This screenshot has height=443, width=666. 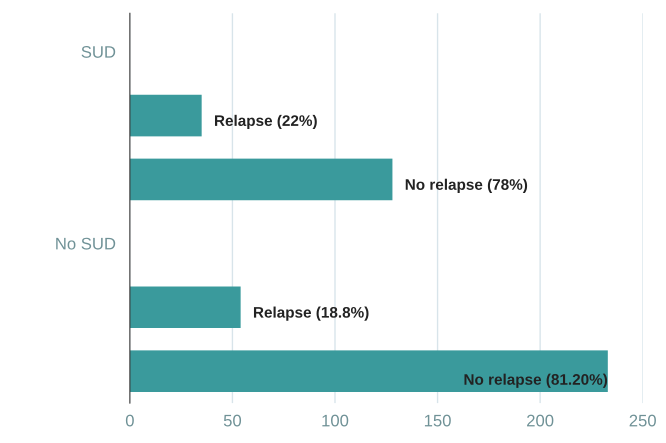 I want to click on x-tick-label: 100, so click(x=335, y=420).